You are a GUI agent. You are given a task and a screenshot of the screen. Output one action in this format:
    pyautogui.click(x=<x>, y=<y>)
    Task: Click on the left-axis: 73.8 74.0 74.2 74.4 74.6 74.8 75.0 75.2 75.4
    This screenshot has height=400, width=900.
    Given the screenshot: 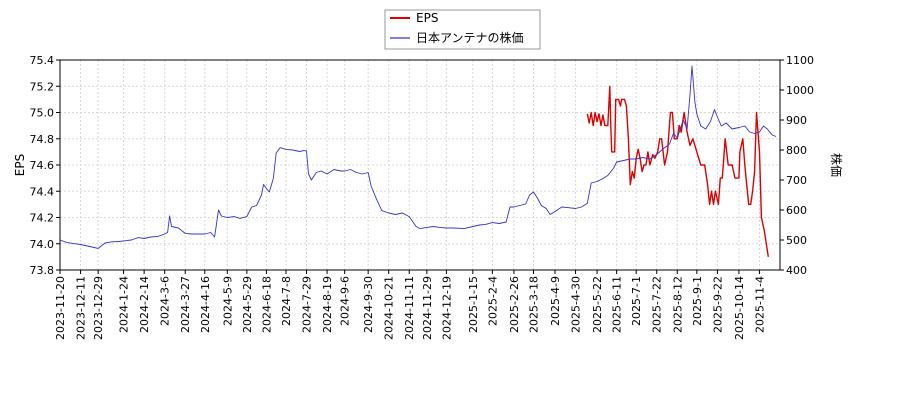 What is the action you would take?
    pyautogui.click(x=45, y=165)
    